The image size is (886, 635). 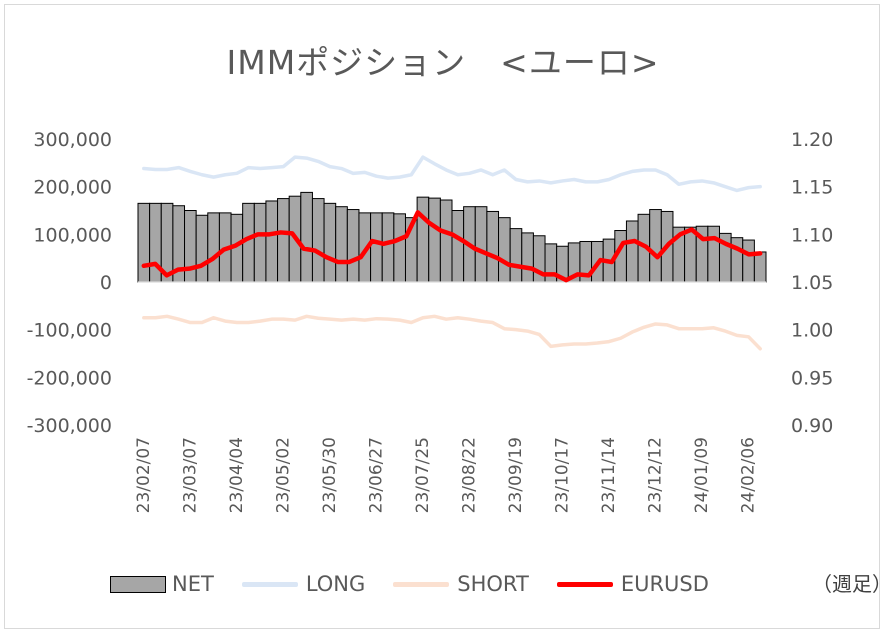 I want to click on eurusd-swatch, so click(x=584, y=584).